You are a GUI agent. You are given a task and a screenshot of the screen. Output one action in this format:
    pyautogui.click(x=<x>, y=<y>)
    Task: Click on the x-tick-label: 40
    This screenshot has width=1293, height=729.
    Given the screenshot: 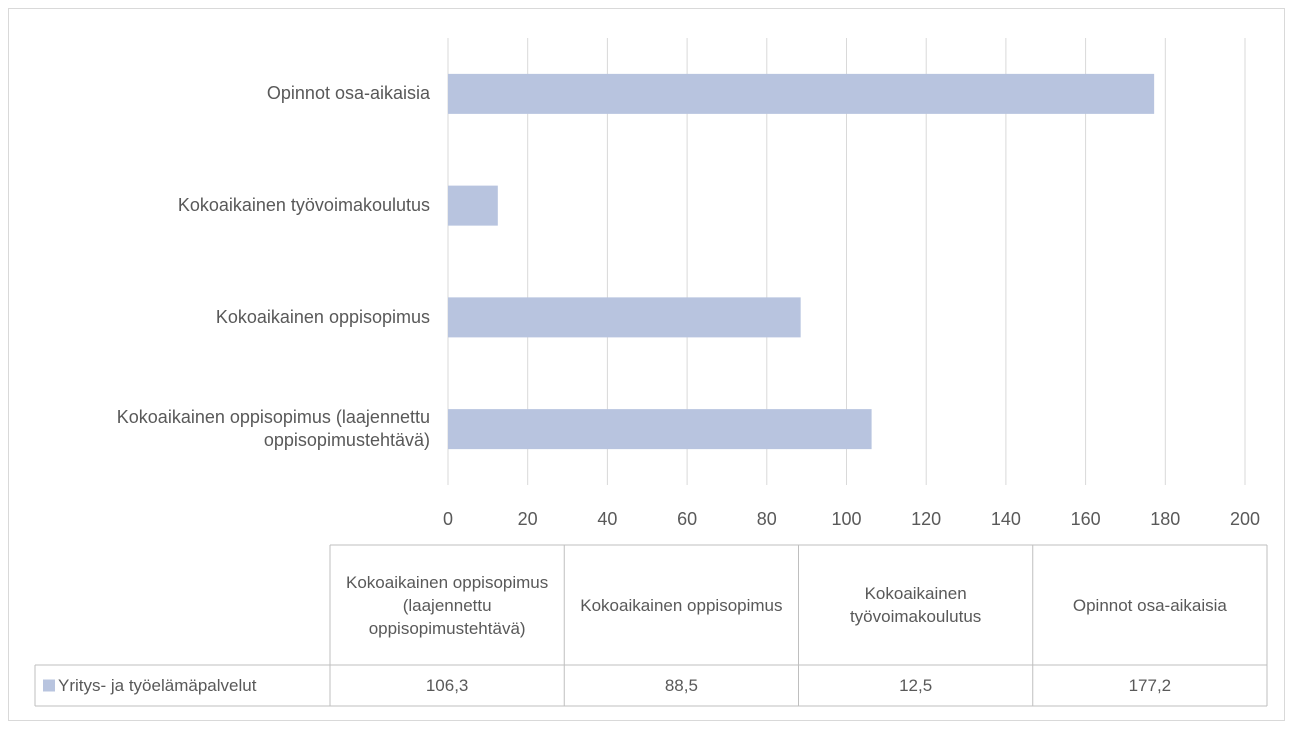 What is the action you would take?
    pyautogui.click(x=607, y=519)
    